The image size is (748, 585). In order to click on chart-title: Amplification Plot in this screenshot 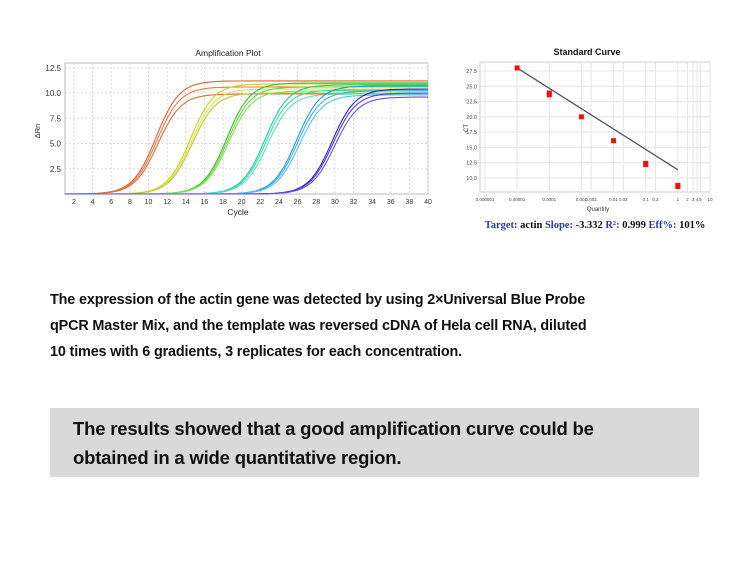, I will do `click(228, 53)`.